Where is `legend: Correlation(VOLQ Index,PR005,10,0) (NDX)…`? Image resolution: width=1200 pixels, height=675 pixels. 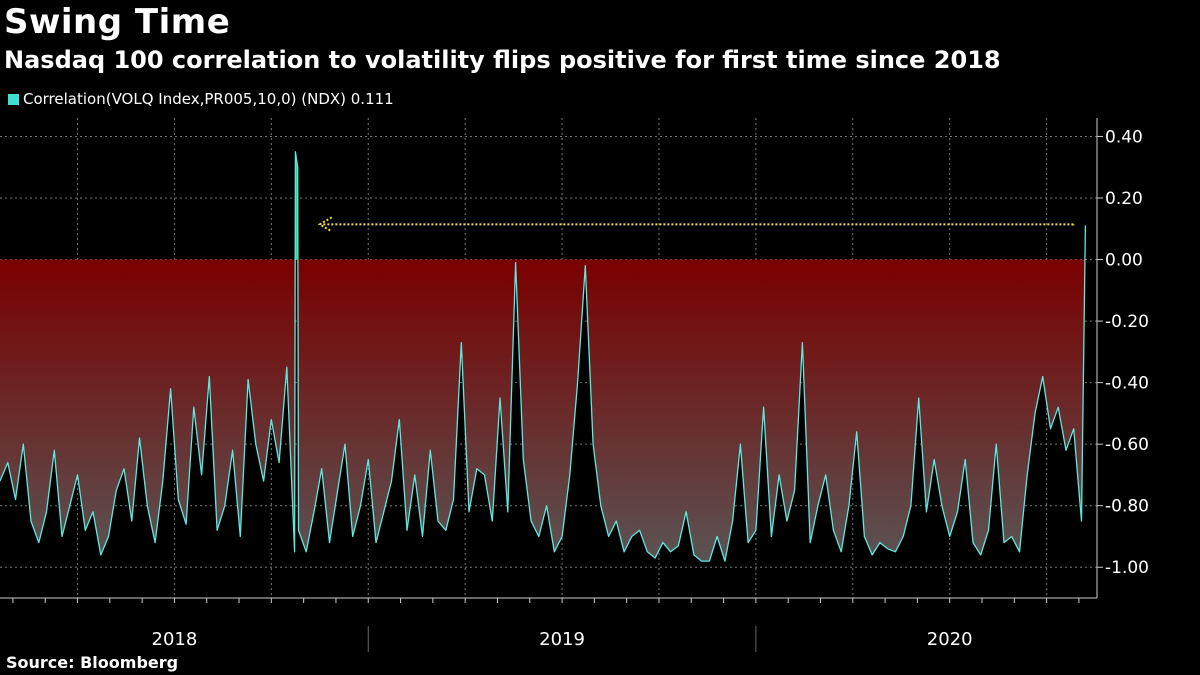 legend: Correlation(VOLQ Index,PR005,10,0) (NDX)… is located at coordinates (201, 99).